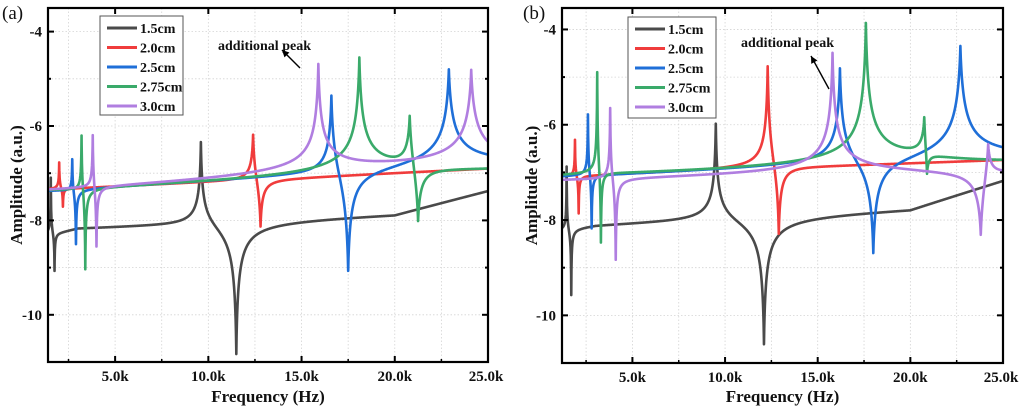 Image resolution: width=1024 pixels, height=411 pixels. What do you see at coordinates (268, 180) in the screenshot?
I see `series-line-2-0cm` at bounding box center [268, 180].